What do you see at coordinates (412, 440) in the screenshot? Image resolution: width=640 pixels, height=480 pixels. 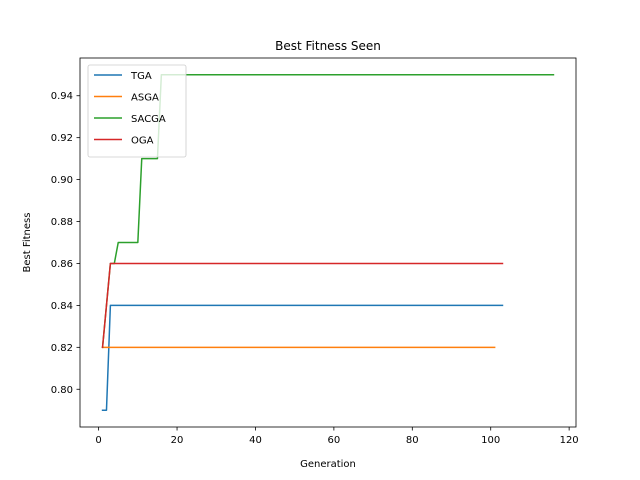 I see `x-tick-label: 80` at bounding box center [412, 440].